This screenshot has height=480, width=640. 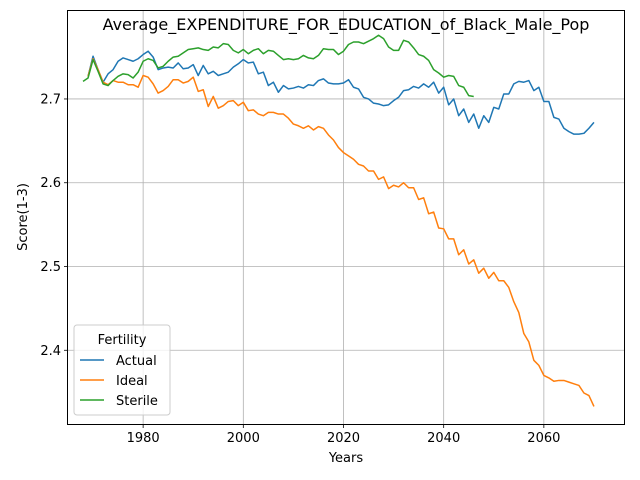 What do you see at coordinates (54, 225) in the screenshot?
I see `y-axis-ticks: 2.4 2.5 2.6 2.7` at bounding box center [54, 225].